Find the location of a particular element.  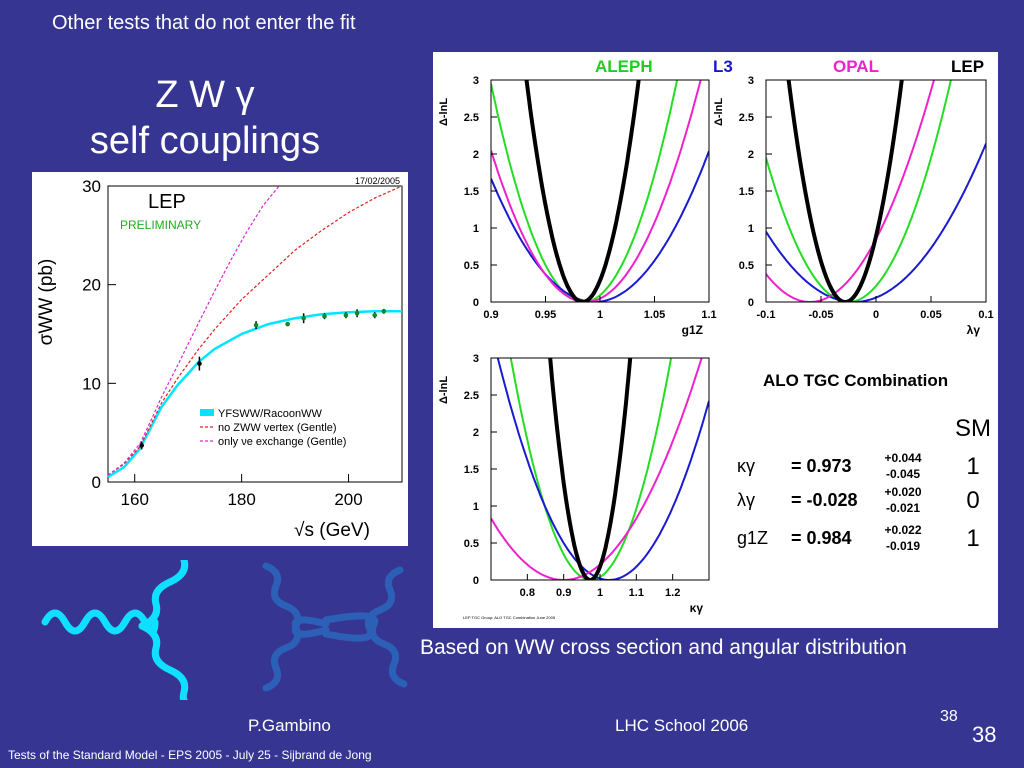

x-tick-label: 1.1 is located at coordinates (636, 593).